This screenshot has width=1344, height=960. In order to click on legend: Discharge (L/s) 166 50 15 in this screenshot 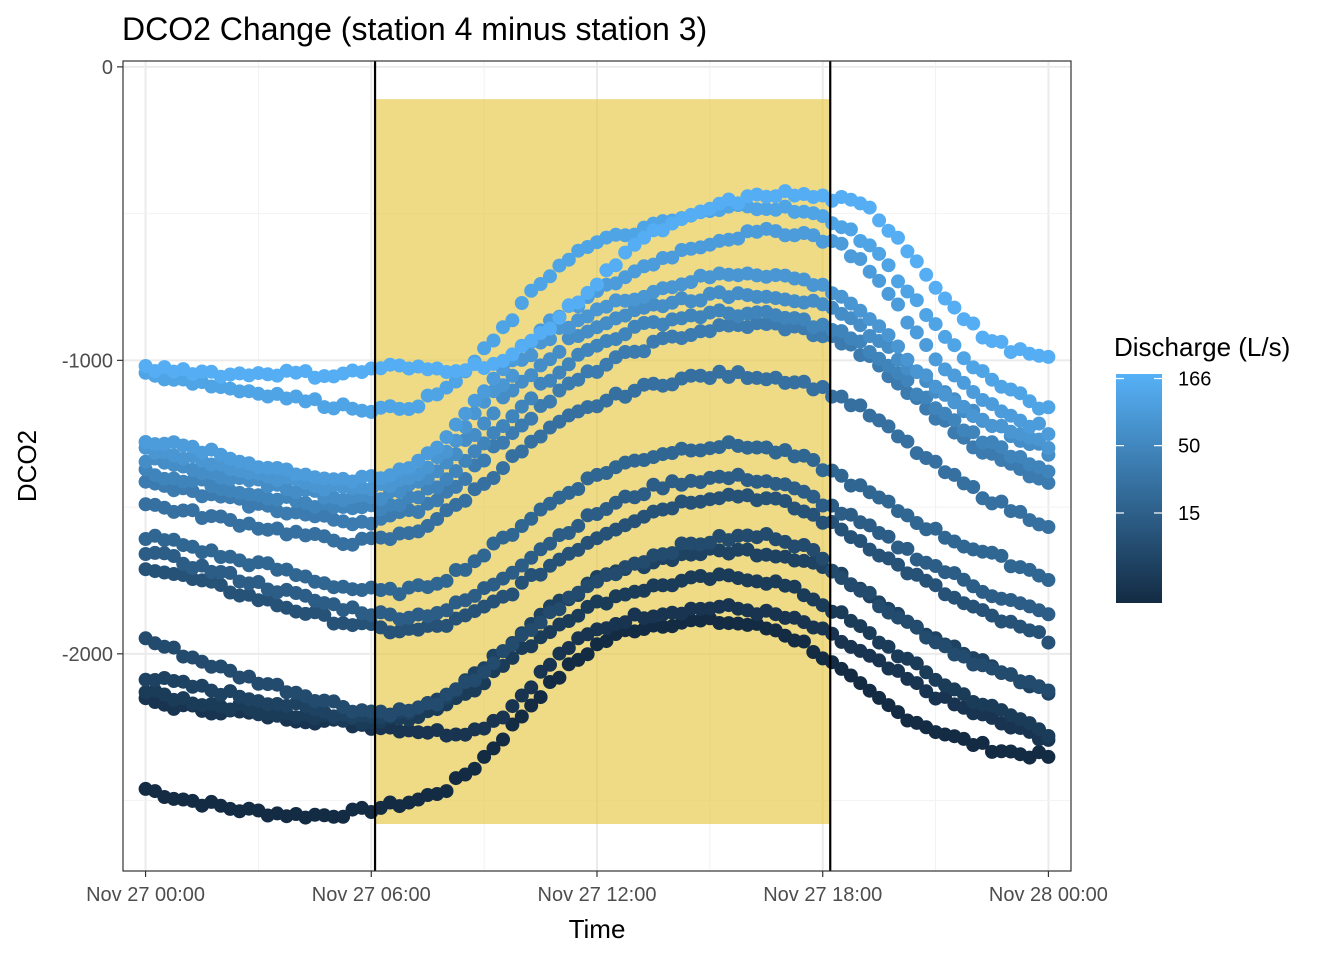, I will do `click(1202, 467)`.